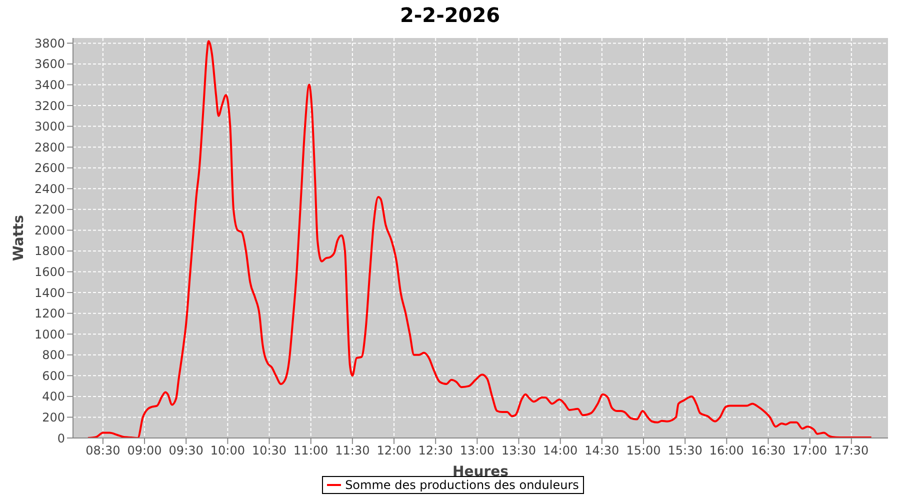  Describe the element at coordinates (53, 417) in the screenshot. I see `y-tick-label: 200` at that location.